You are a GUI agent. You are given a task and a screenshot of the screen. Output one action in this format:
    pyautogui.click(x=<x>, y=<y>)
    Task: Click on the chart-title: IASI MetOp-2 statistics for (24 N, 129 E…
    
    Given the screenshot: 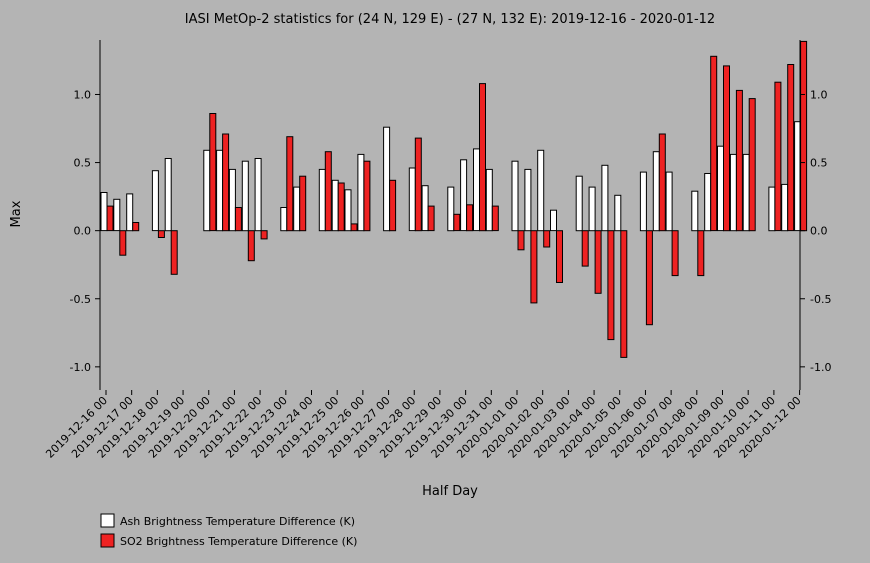 What is the action you would take?
    pyautogui.click(x=450, y=19)
    